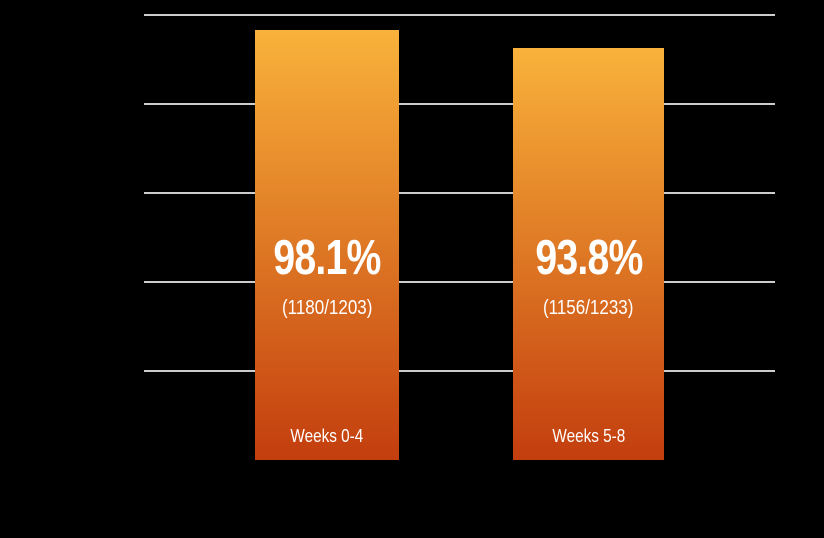 The width and height of the screenshot is (824, 538). I want to click on bar-fraction-label: (1156/1233), so click(588, 308).